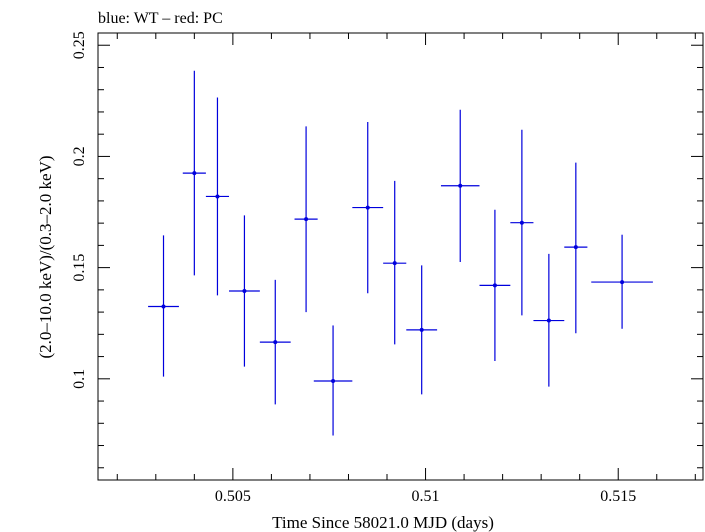 This screenshot has height=532, width=705. Describe the element at coordinates (618, 496) in the screenshot. I see `x-tick-label: 0.515` at that location.